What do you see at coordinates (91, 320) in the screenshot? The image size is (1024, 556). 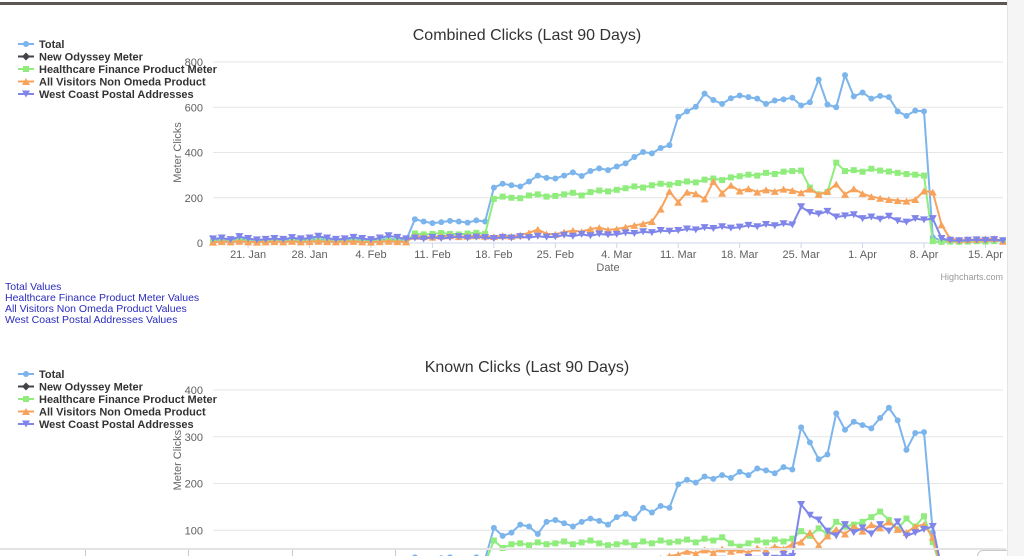 I see `link-west-coast-values: West Coast Postal Addresses Values` at bounding box center [91, 320].